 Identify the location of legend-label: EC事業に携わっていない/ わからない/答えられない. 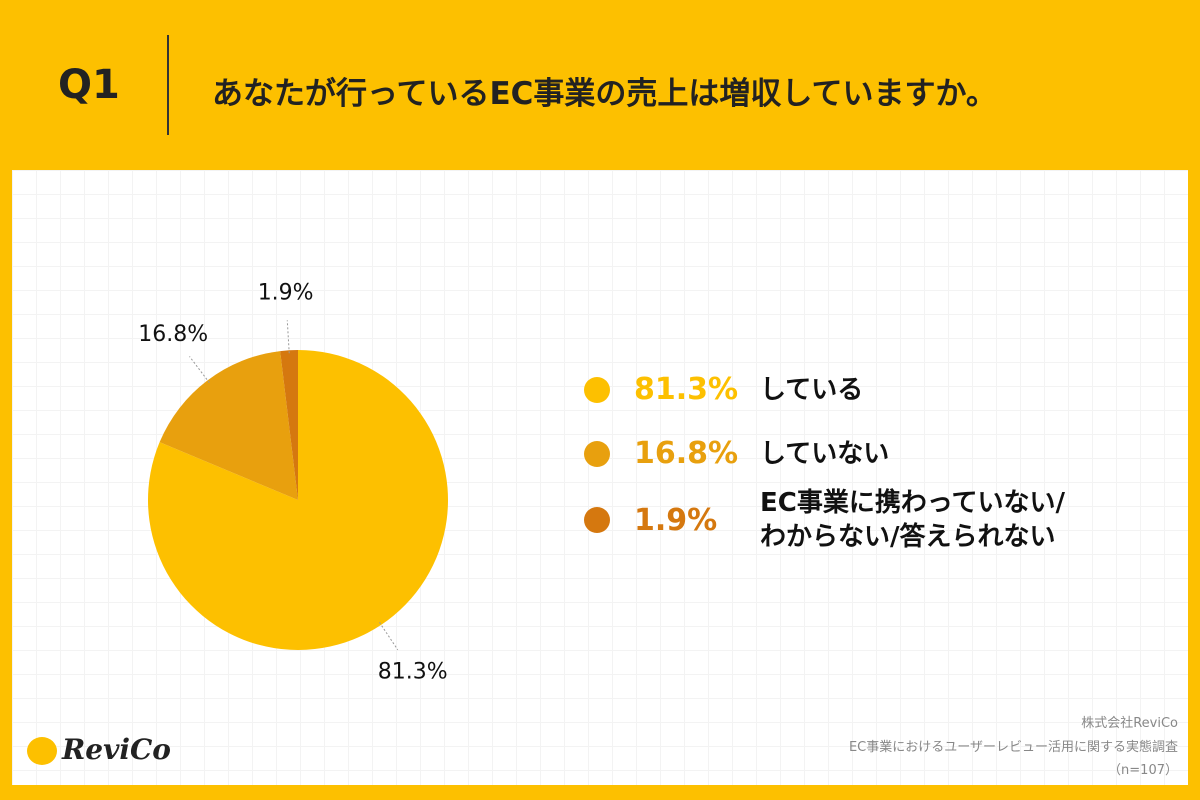
(913, 520).